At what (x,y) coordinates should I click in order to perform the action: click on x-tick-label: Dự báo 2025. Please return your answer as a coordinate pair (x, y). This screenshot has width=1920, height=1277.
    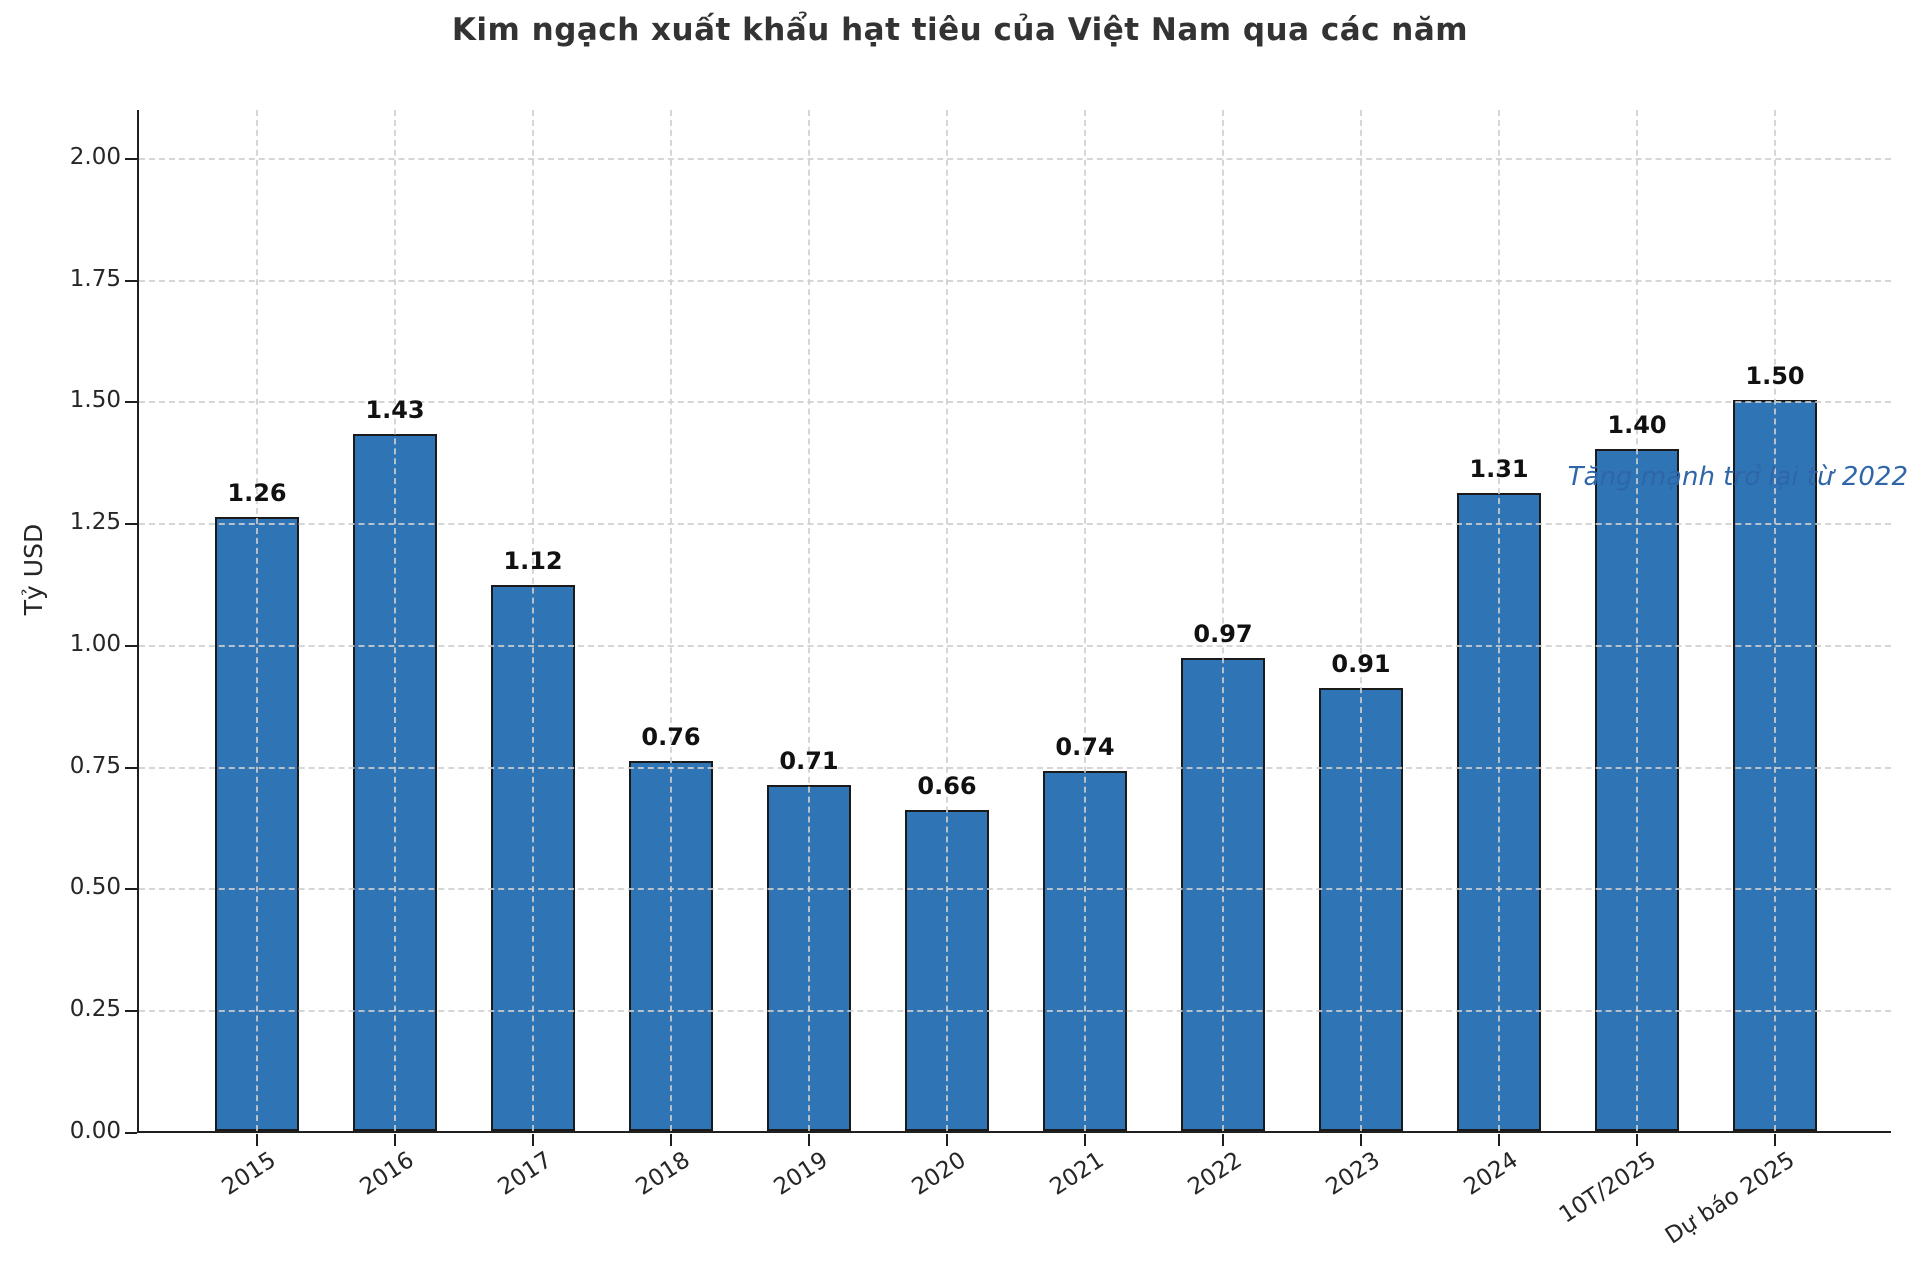
    Looking at the image, I should click on (1730, 1198).